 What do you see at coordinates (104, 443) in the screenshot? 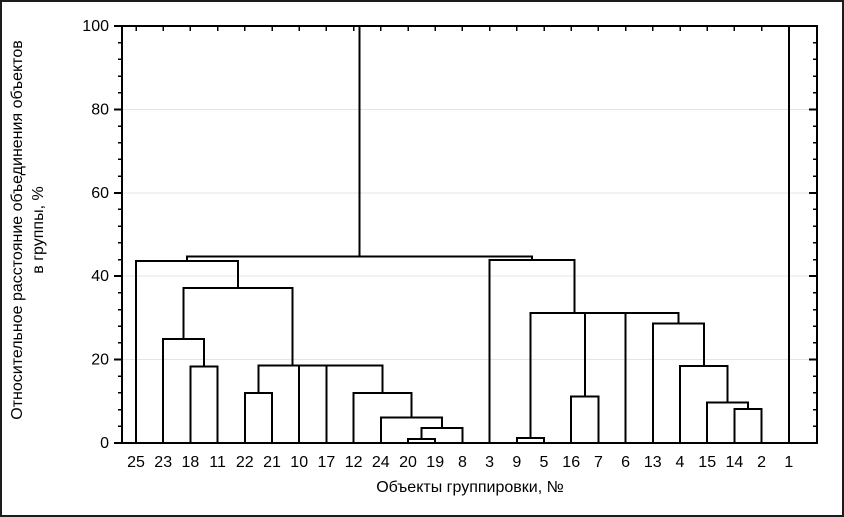
I see `y-tick-label: 0` at bounding box center [104, 443].